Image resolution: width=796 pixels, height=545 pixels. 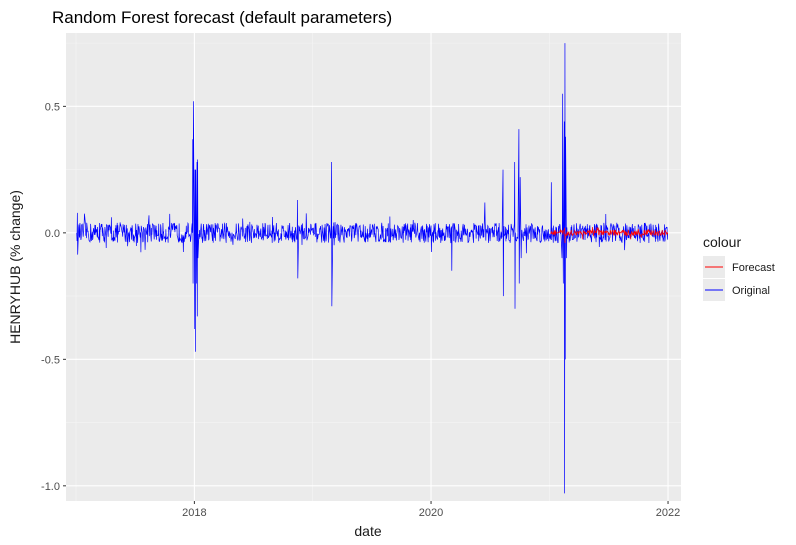 What do you see at coordinates (753, 268) in the screenshot?
I see `legend-label-forecast: Forecast` at bounding box center [753, 268].